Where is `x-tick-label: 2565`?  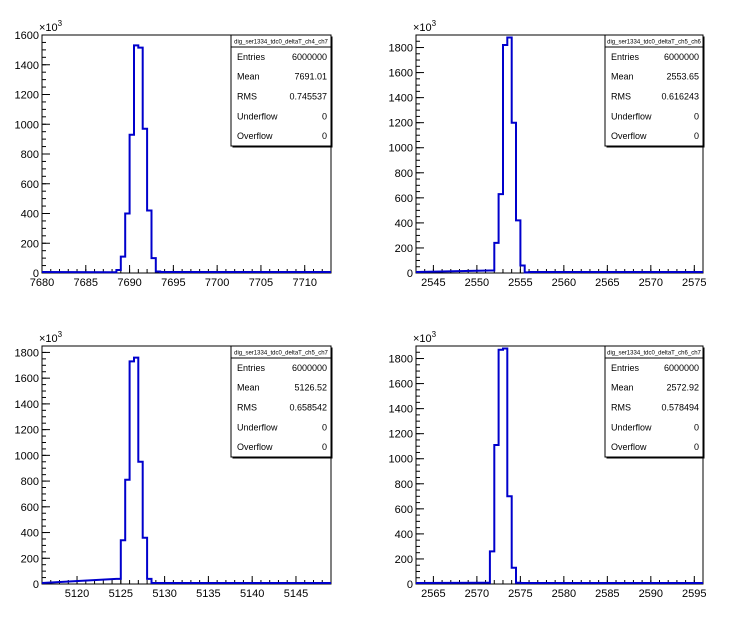 x-tick-label: 2565 is located at coordinates (607, 283).